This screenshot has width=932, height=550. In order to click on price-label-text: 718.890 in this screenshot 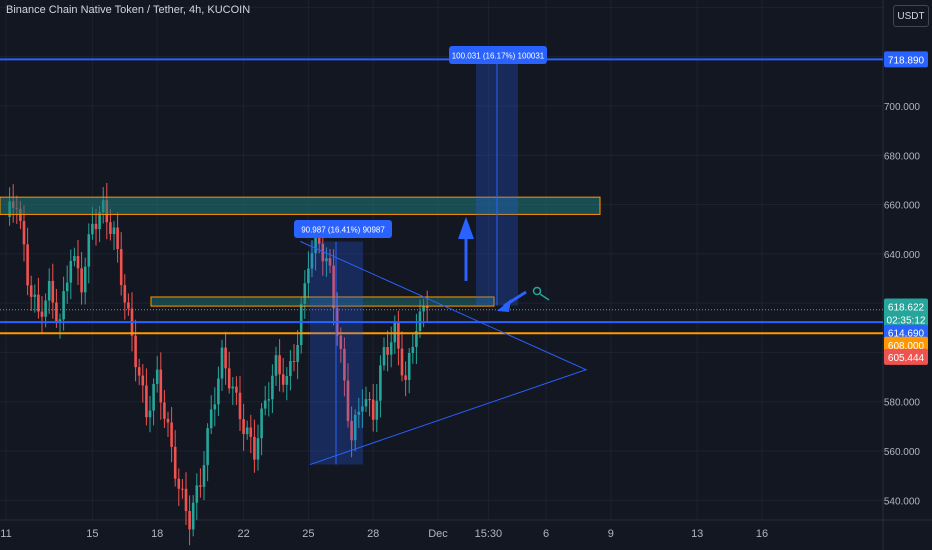, I will do `click(906, 60)`.